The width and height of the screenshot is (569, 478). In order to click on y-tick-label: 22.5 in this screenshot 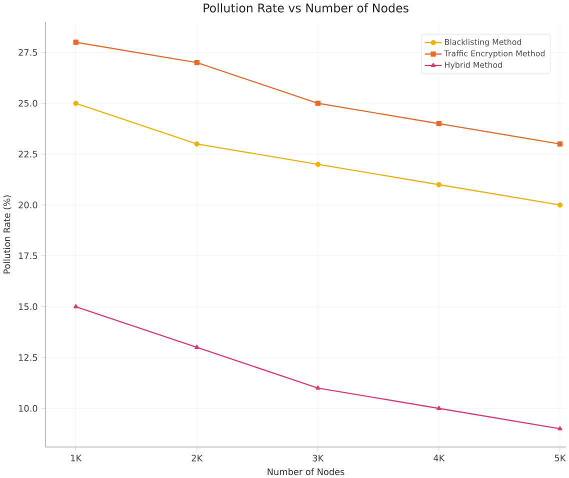, I will do `click(28, 154)`.